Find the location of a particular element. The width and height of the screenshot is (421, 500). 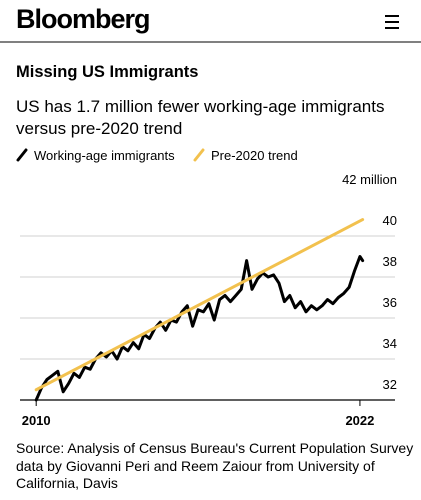

y-tick-label: 36 is located at coordinates (390, 302).